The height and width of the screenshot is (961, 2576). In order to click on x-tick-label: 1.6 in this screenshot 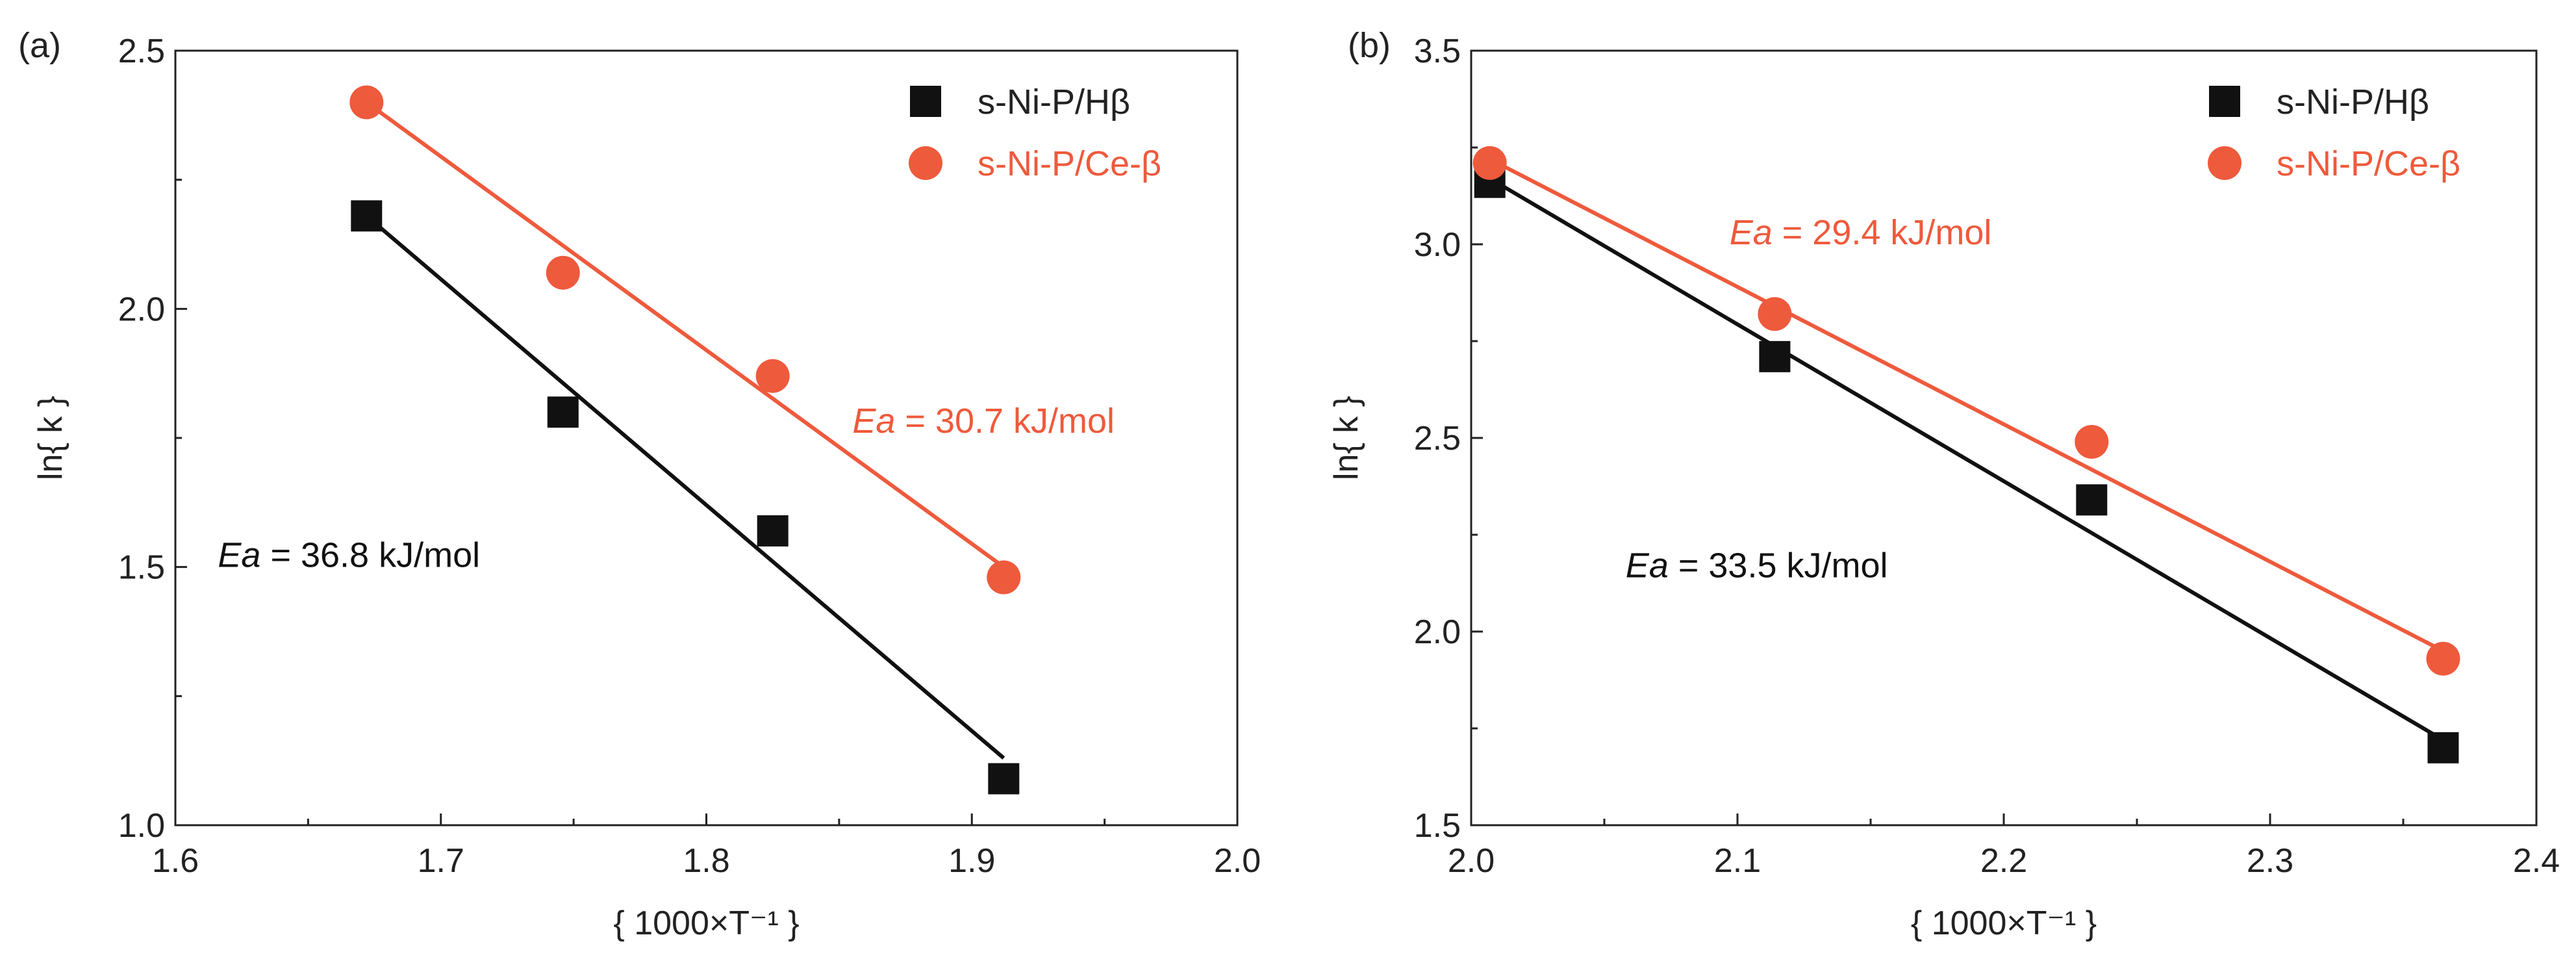, I will do `click(175, 861)`.